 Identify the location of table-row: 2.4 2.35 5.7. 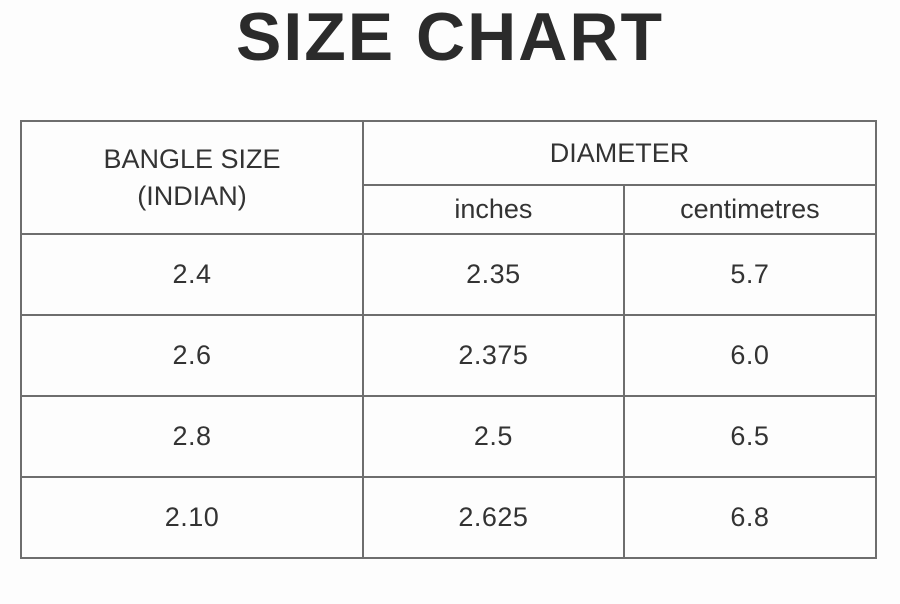
(449, 274).